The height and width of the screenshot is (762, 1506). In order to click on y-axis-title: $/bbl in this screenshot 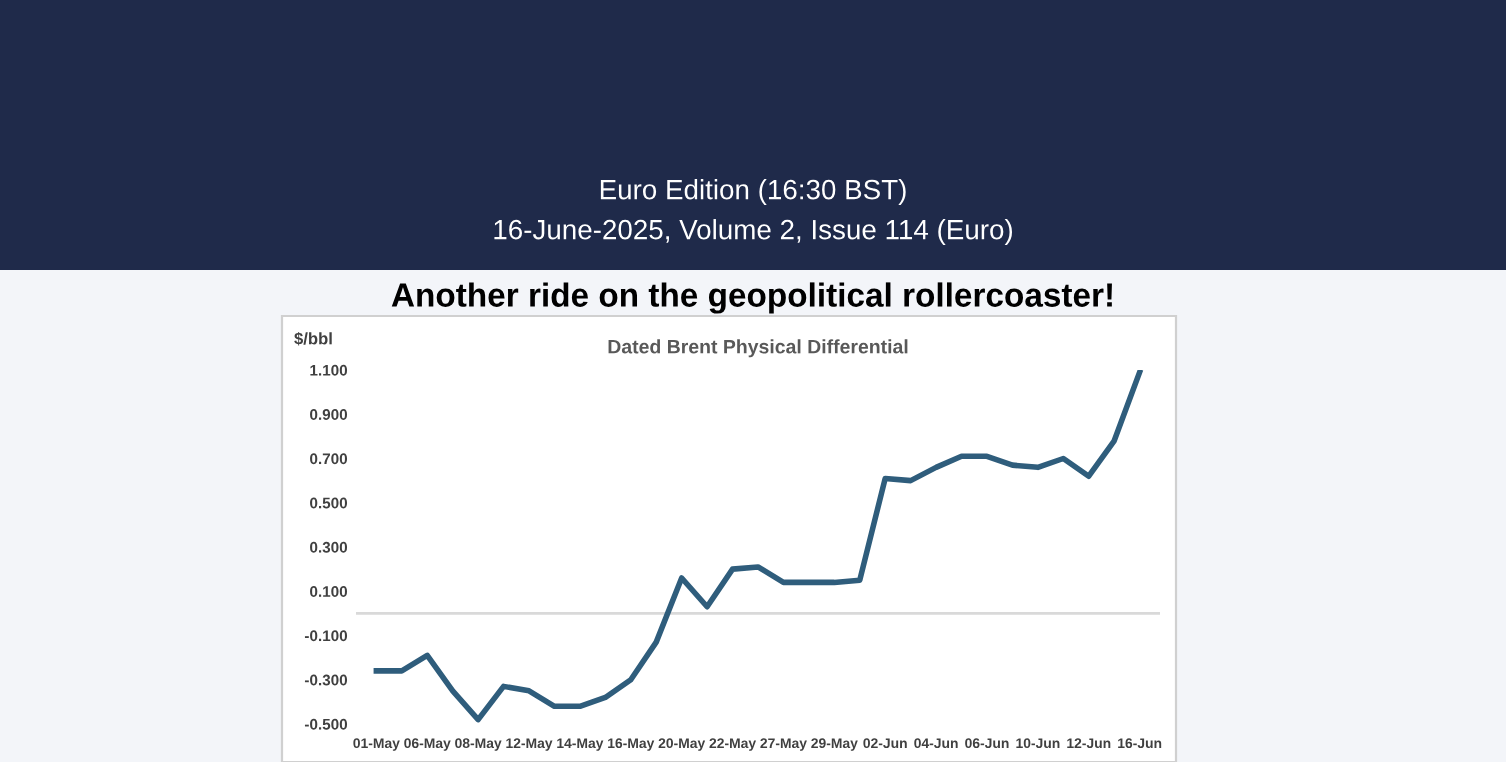, I will do `click(313, 338)`.